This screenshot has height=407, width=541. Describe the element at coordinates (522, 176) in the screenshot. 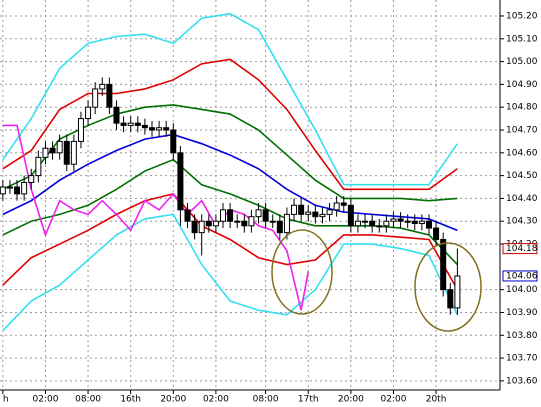

I see `y-tick-label: 104.50` at that location.